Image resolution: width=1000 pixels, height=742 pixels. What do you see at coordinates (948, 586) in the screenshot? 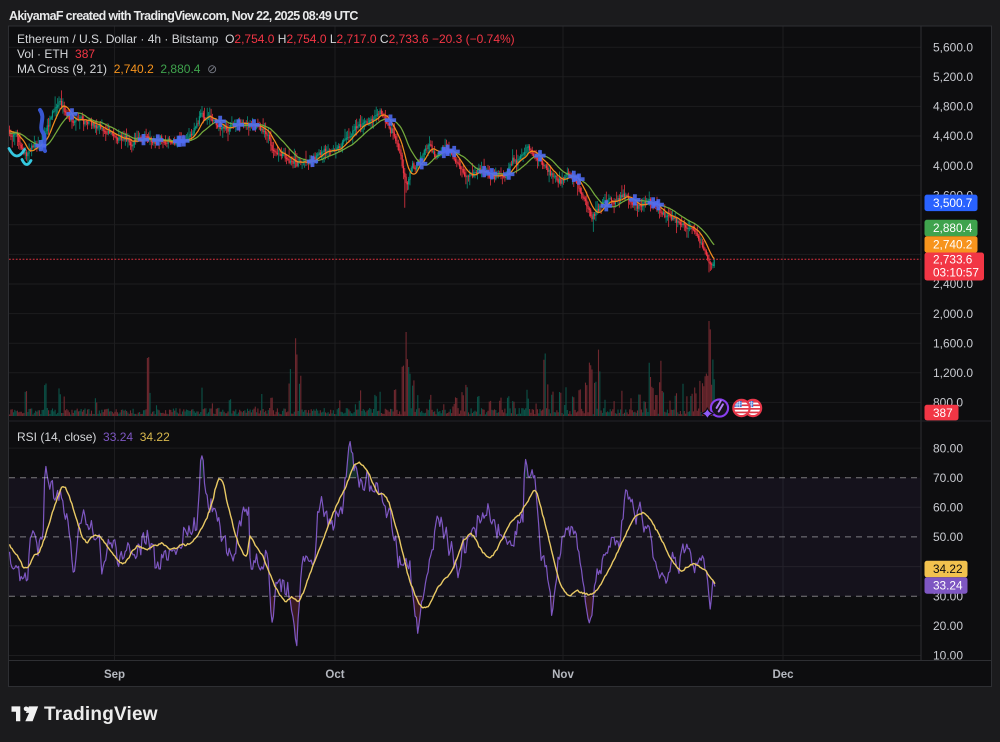
I see `svg-text: 33.24` at bounding box center [948, 586].